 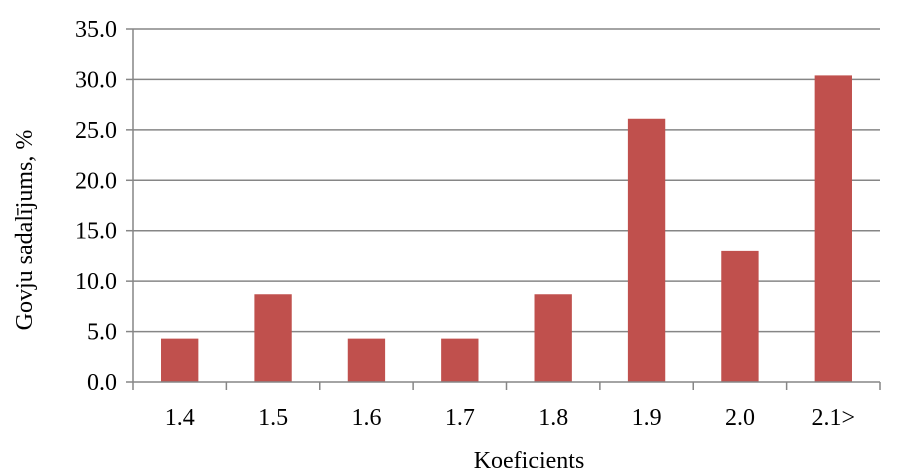 What do you see at coordinates (96, 282) in the screenshot?
I see `y-tick-label: 10.0` at bounding box center [96, 282].